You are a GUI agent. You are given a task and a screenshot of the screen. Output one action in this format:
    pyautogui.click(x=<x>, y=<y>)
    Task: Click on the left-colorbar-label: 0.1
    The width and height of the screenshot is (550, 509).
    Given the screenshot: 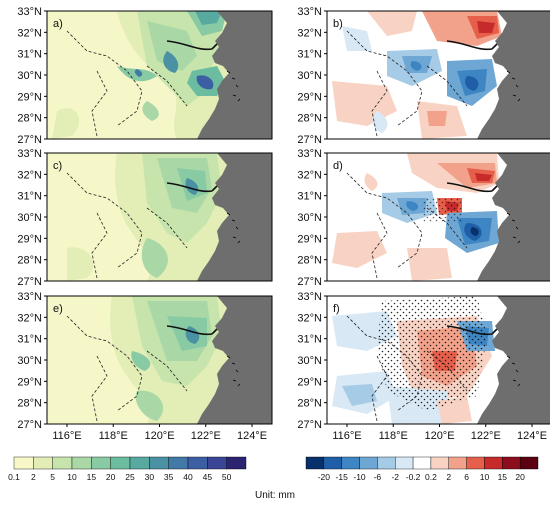 What is the action you would take?
    pyautogui.click(x=14, y=477)
    